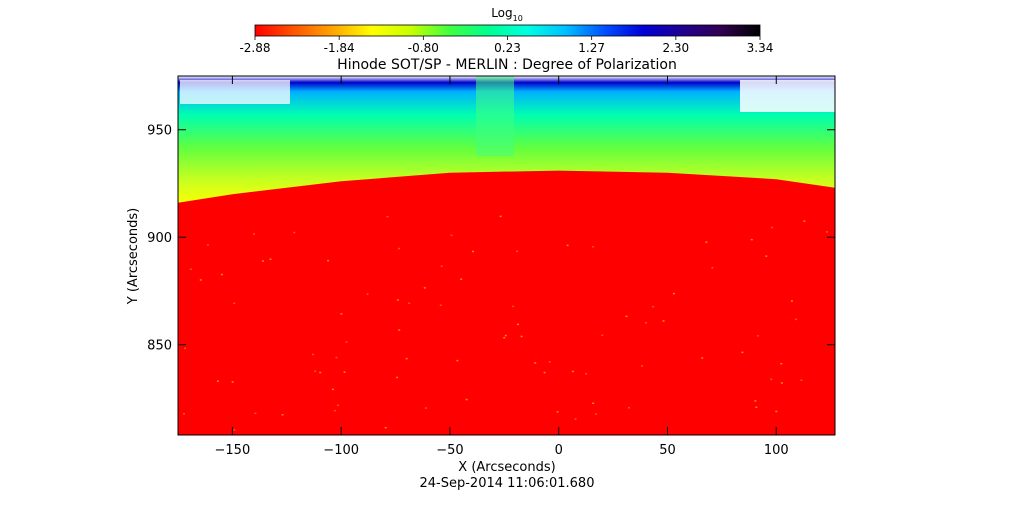 This screenshot has height=512, width=1012. What do you see at coordinates (495, 116) in the screenshot?
I see `slit-stripe` at bounding box center [495, 116].